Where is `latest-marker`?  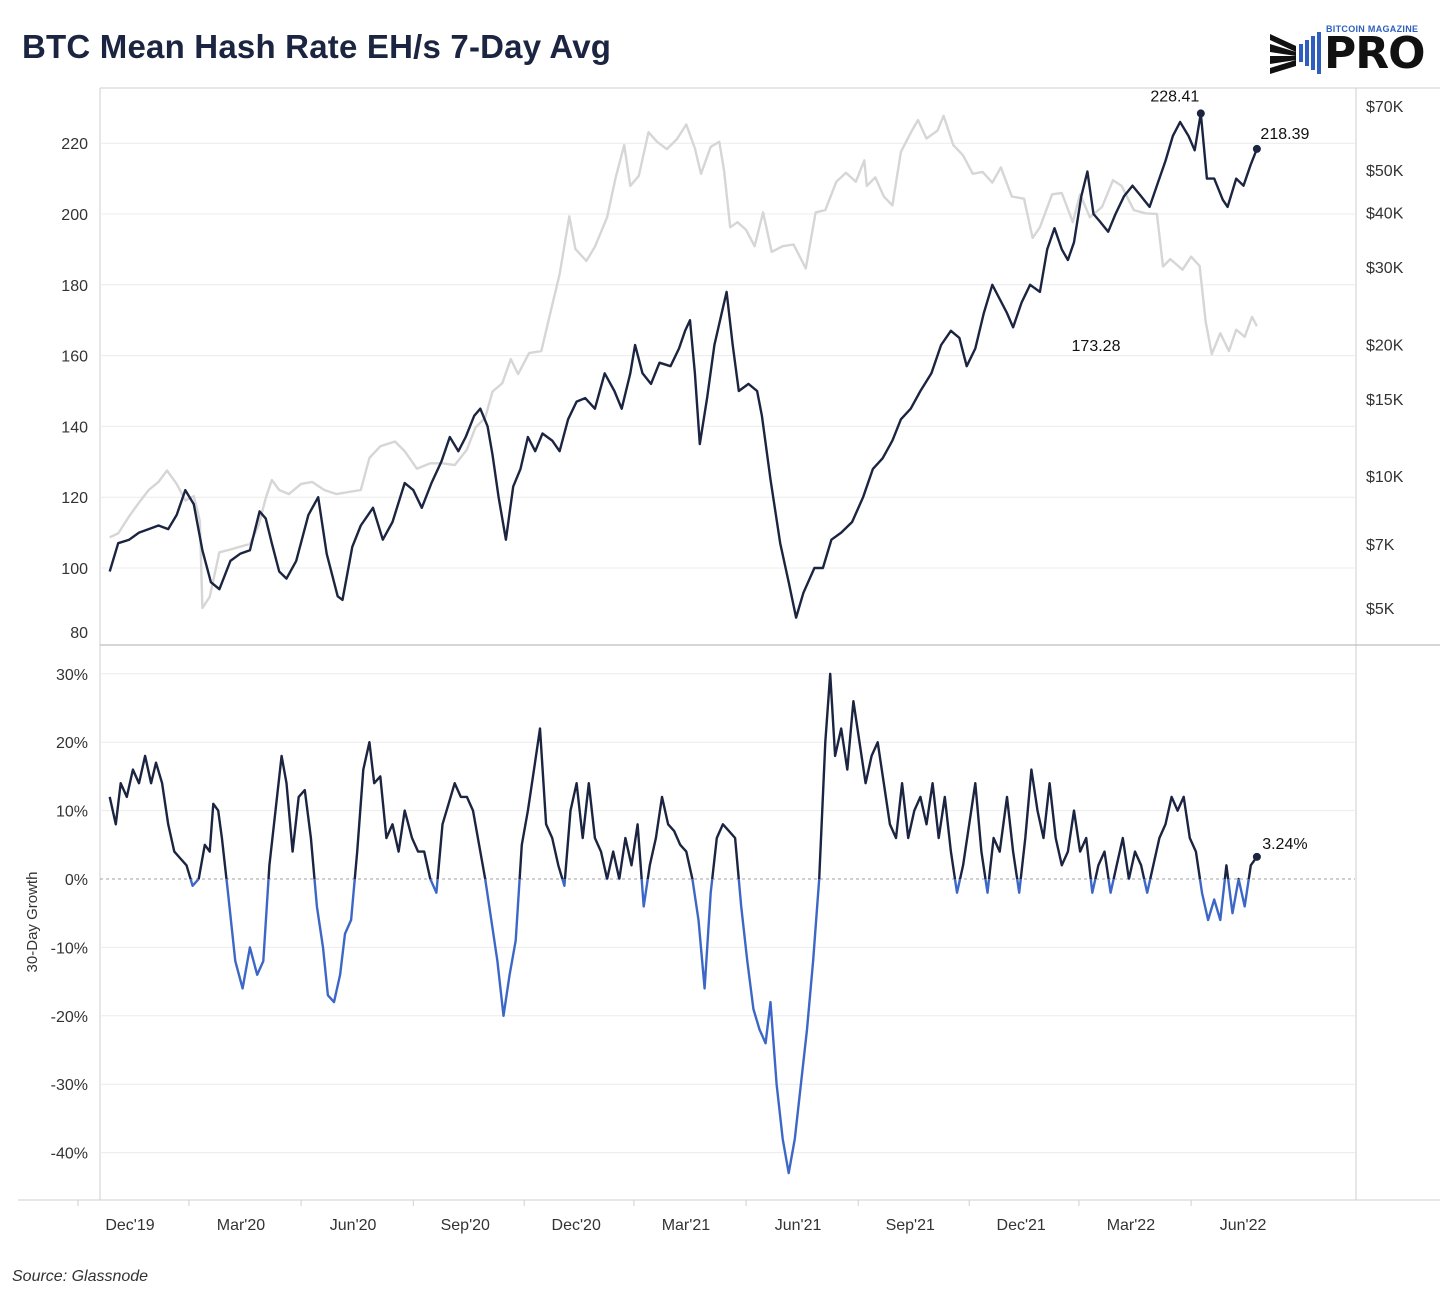 latest-marker is located at coordinates (1256, 148).